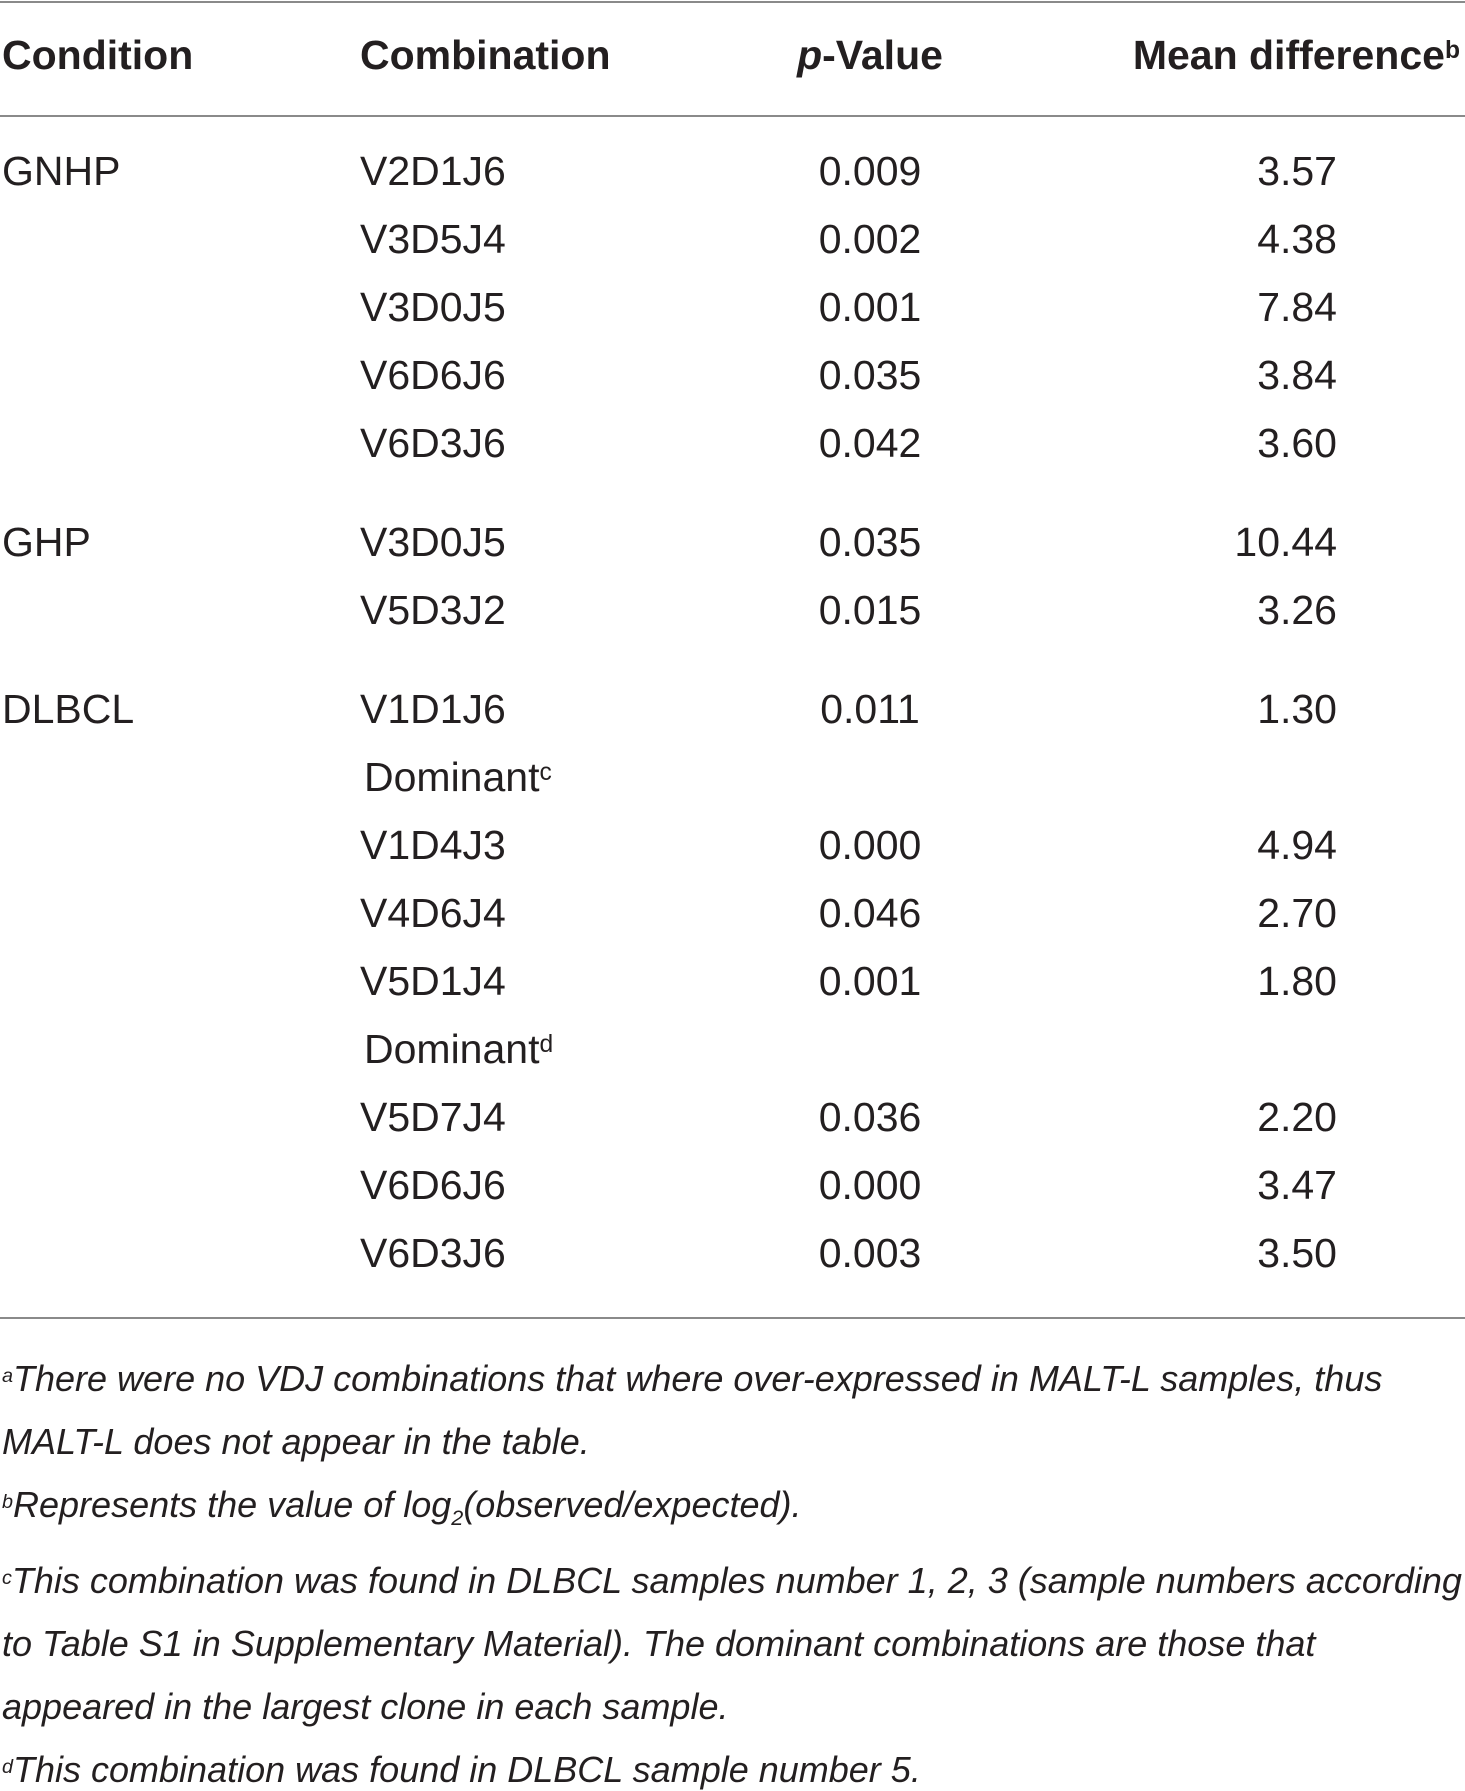  I want to click on footnote-mark: d, so click(8, 1767).